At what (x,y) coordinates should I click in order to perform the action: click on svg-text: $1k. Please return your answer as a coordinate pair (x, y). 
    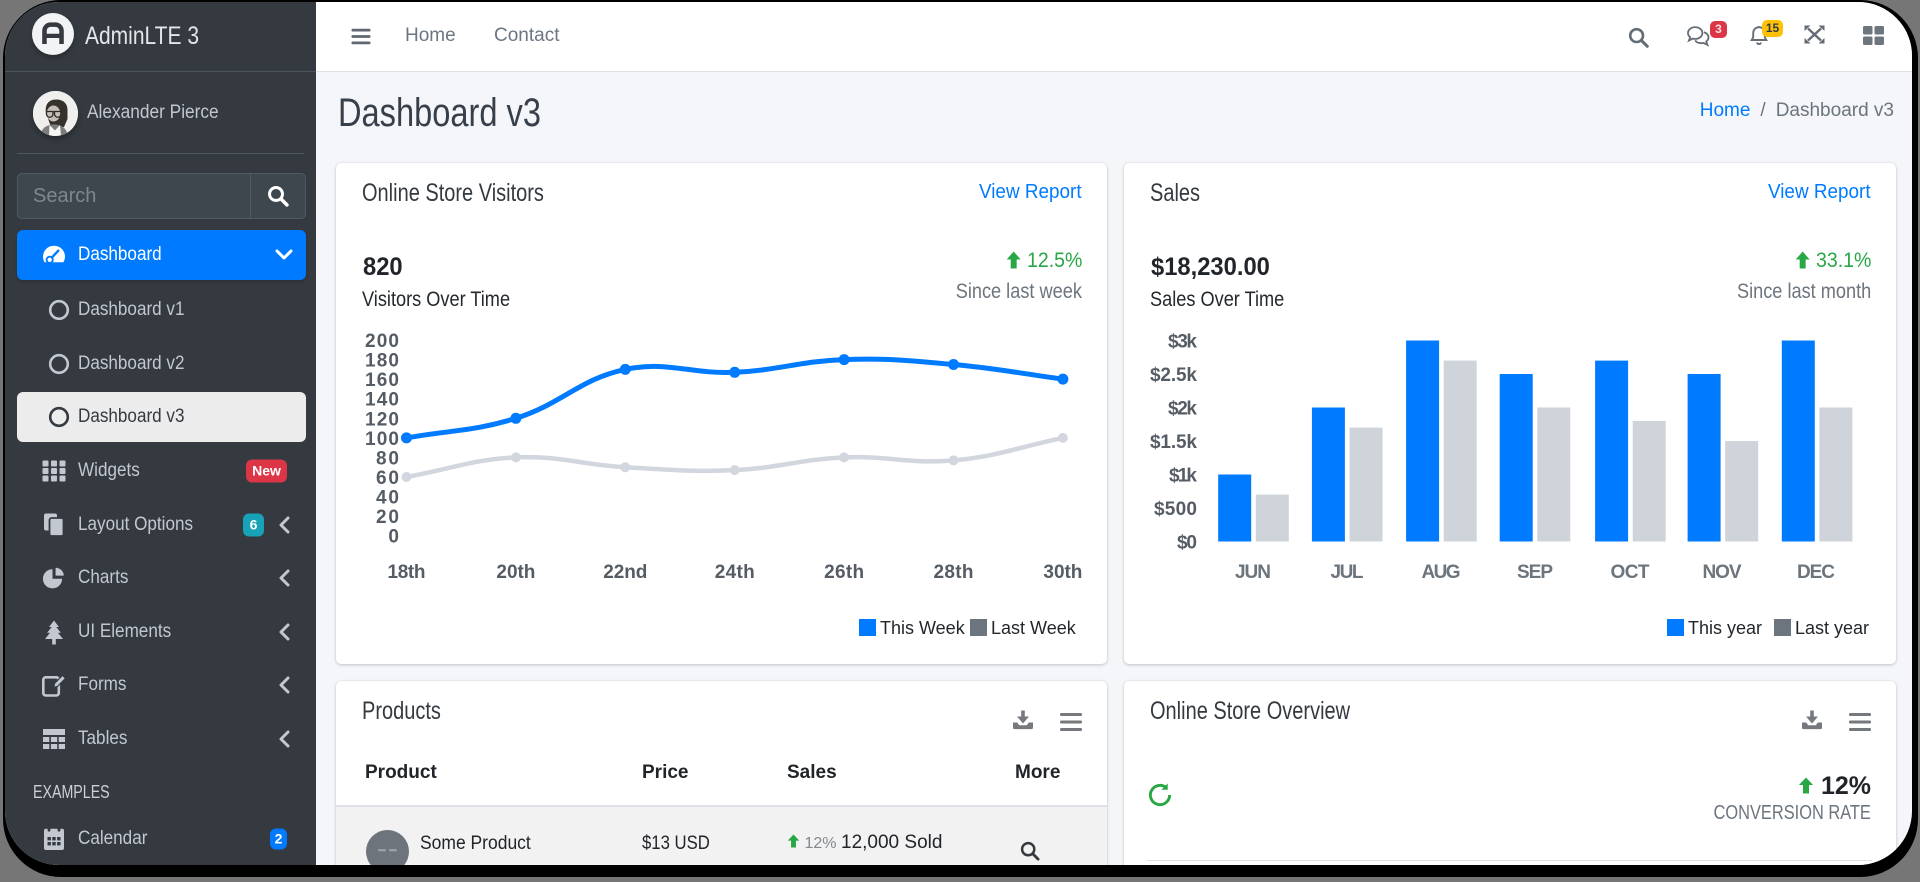
    Looking at the image, I should click on (1183, 476).